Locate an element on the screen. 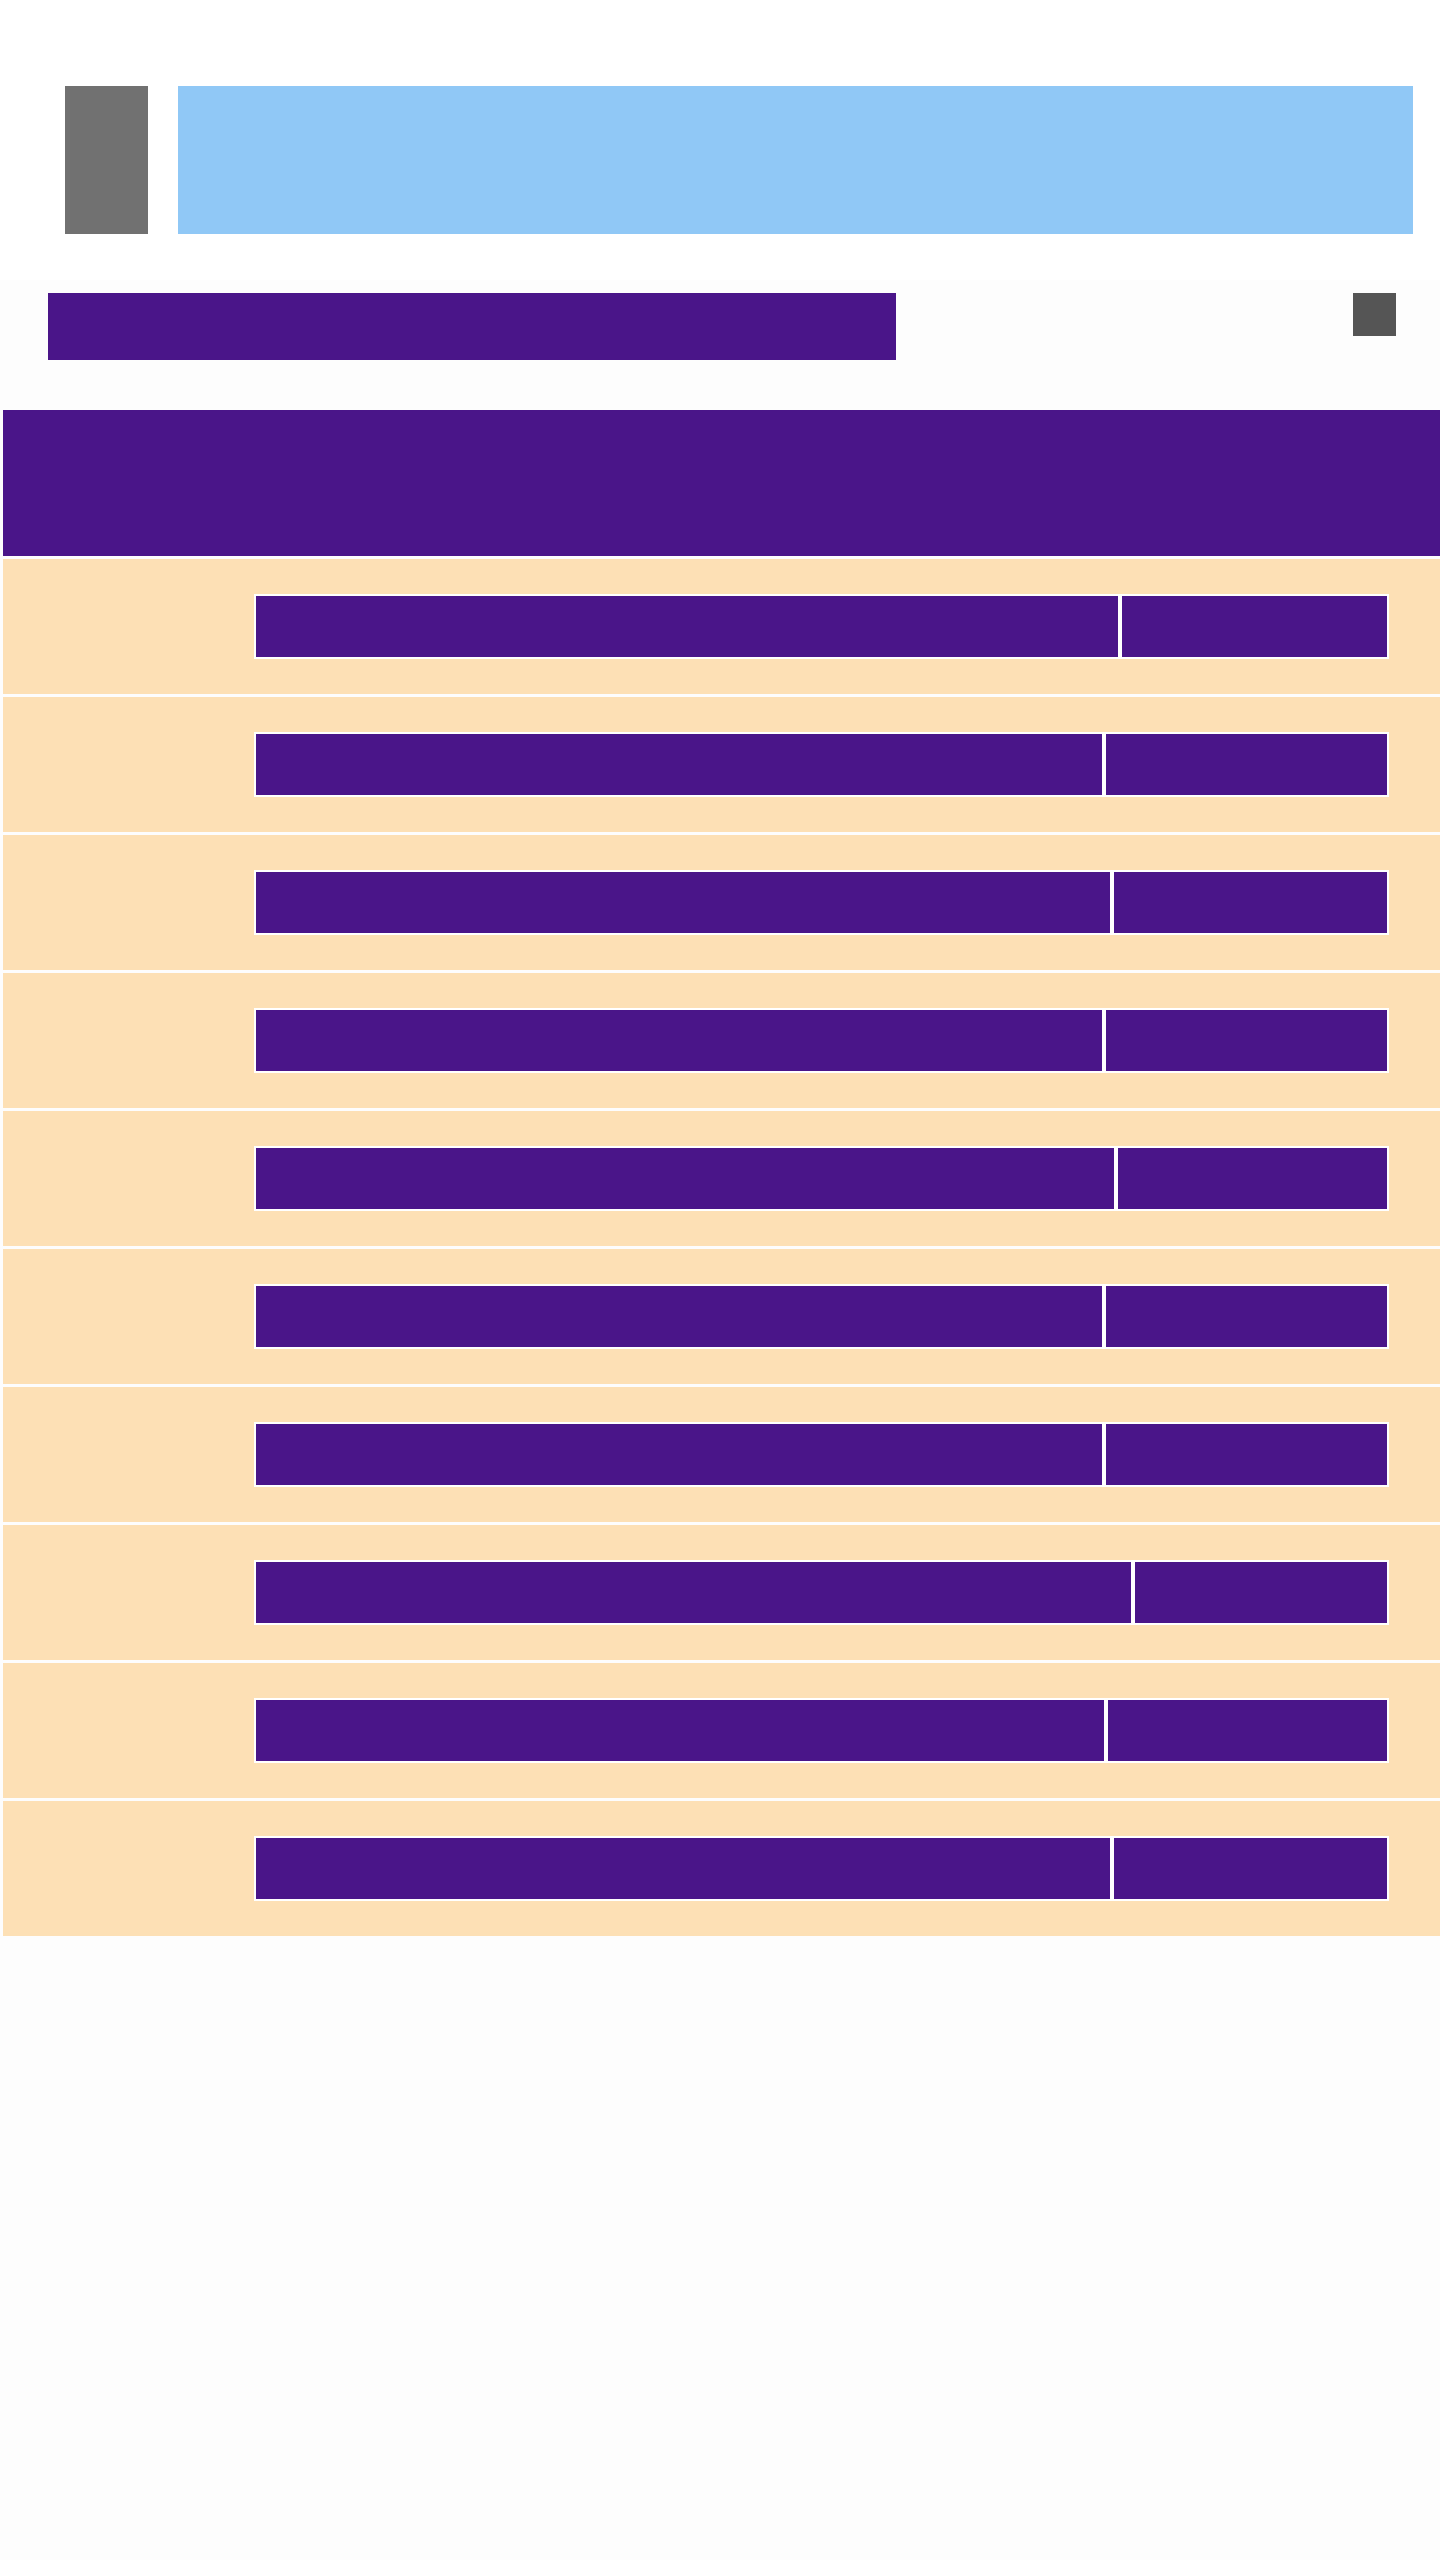  action-button is located at coordinates (1374, 314).